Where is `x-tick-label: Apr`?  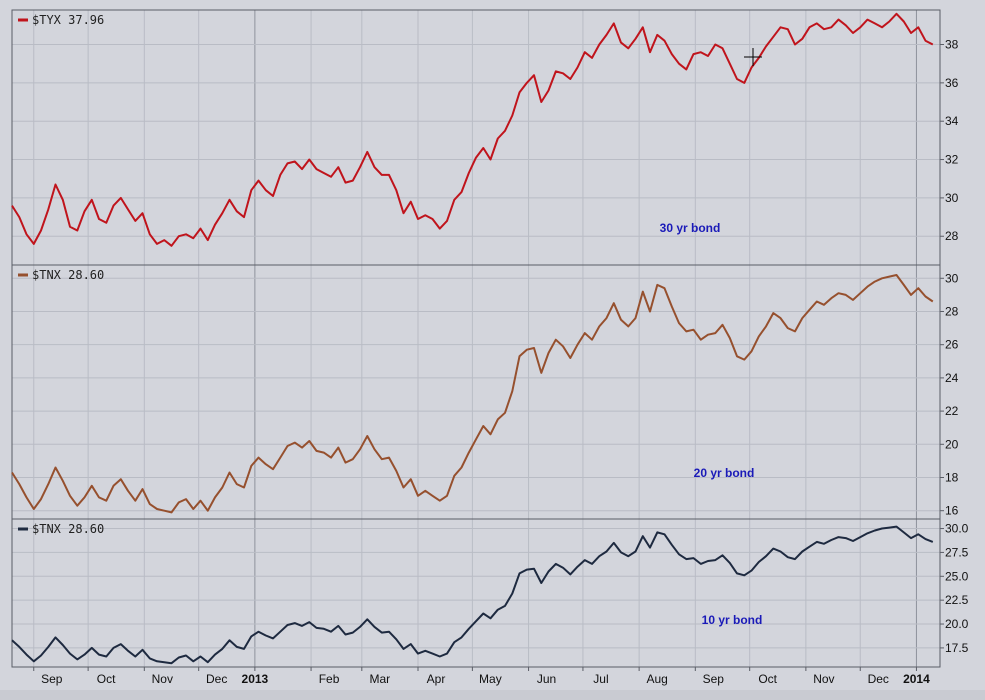 x-tick-label: Apr is located at coordinates (436, 679).